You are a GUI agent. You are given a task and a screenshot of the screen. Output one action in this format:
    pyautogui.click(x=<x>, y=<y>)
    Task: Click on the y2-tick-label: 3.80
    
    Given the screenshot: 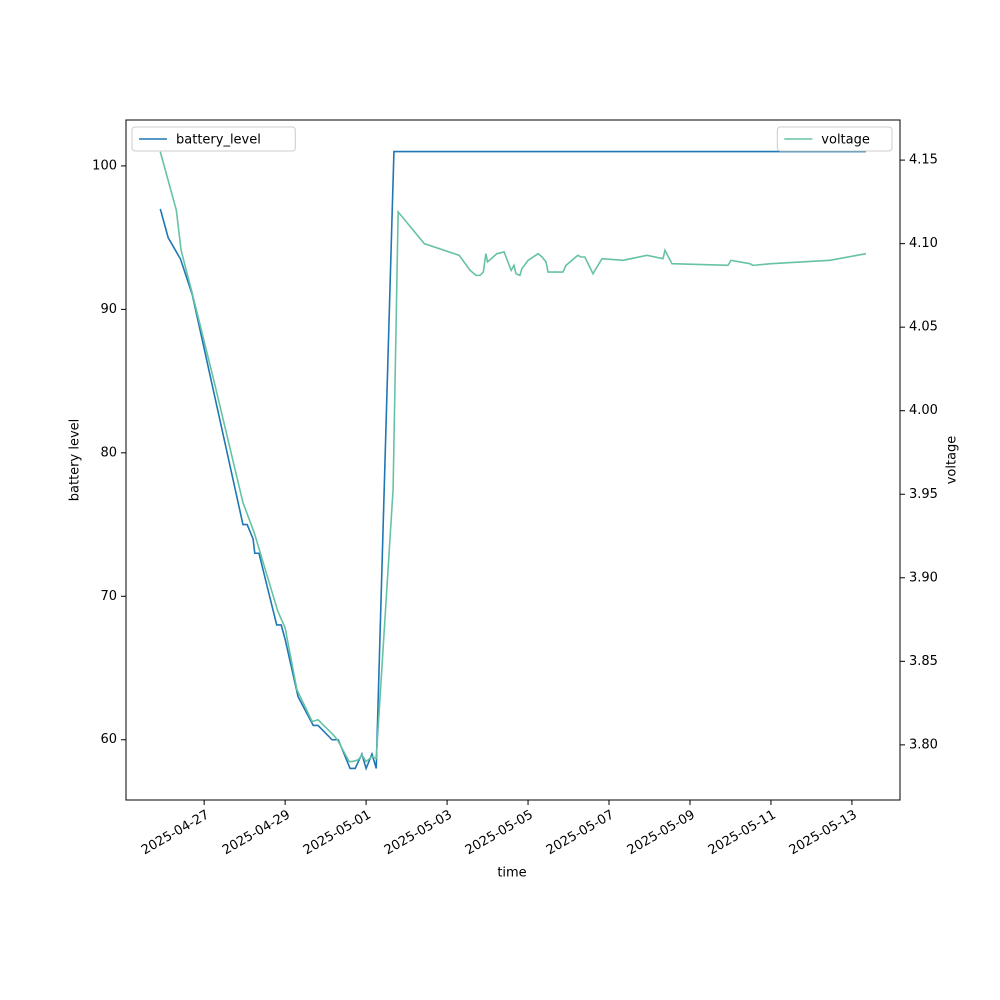 What is the action you would take?
    pyautogui.click(x=923, y=744)
    